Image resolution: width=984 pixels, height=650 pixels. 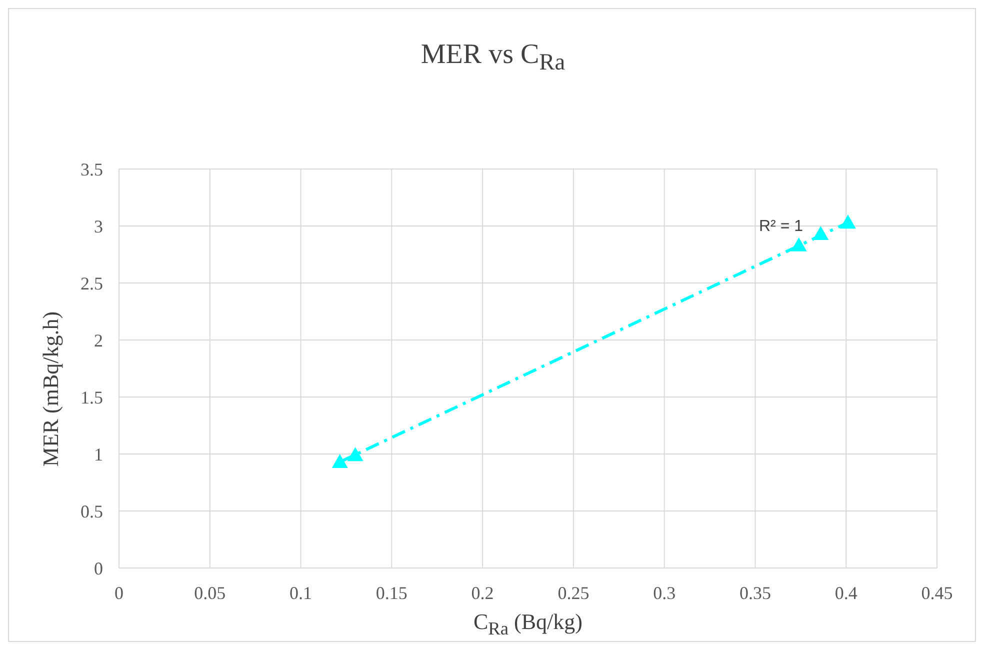 I want to click on y-tick-label: 2.5, so click(x=91, y=283).